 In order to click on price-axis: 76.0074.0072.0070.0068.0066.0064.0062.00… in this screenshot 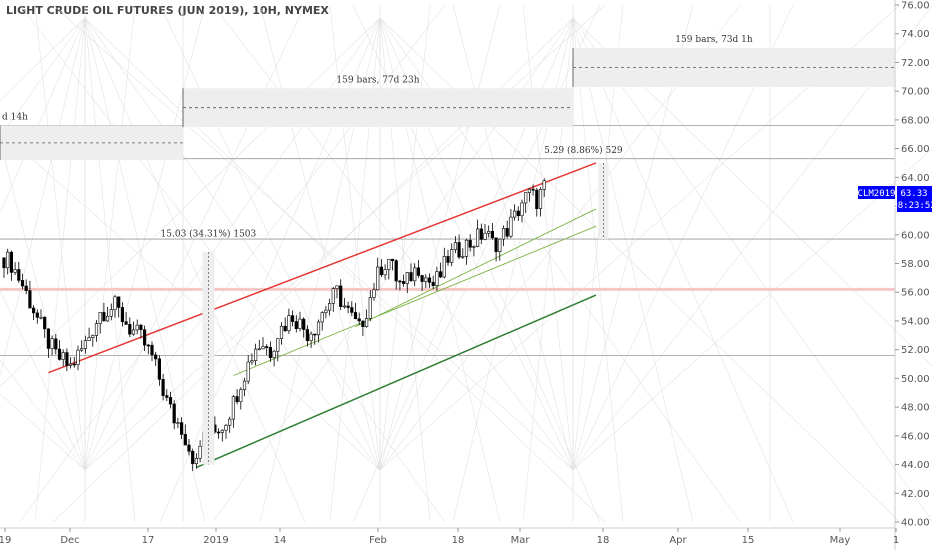, I will do `click(912, 275)`.